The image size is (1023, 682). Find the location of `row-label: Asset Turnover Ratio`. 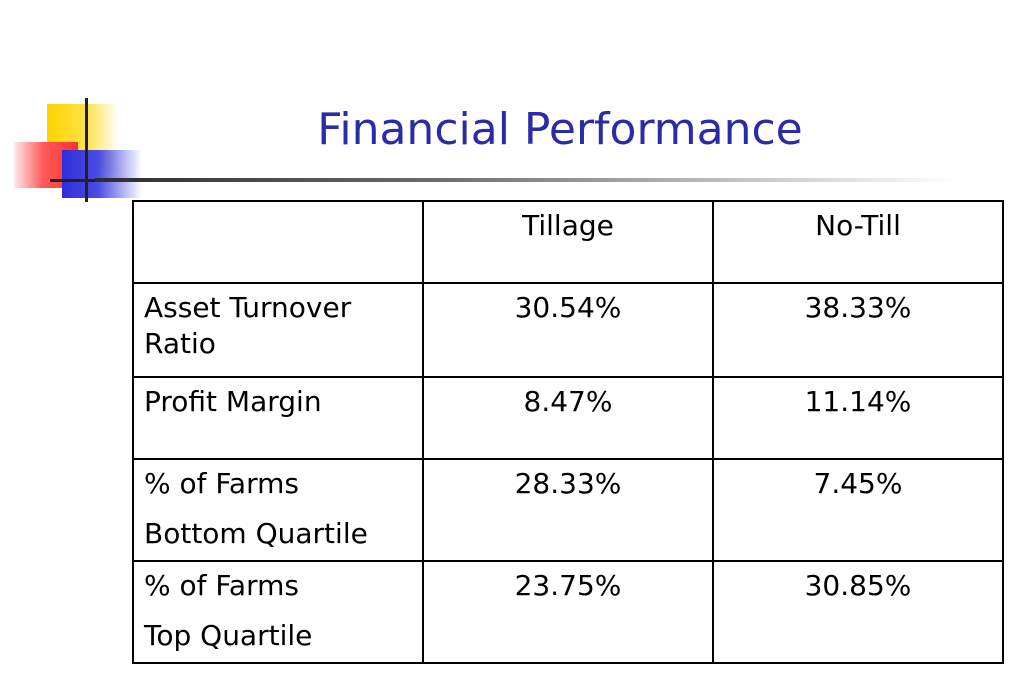

row-label: Asset Turnover Ratio is located at coordinates (278, 330).